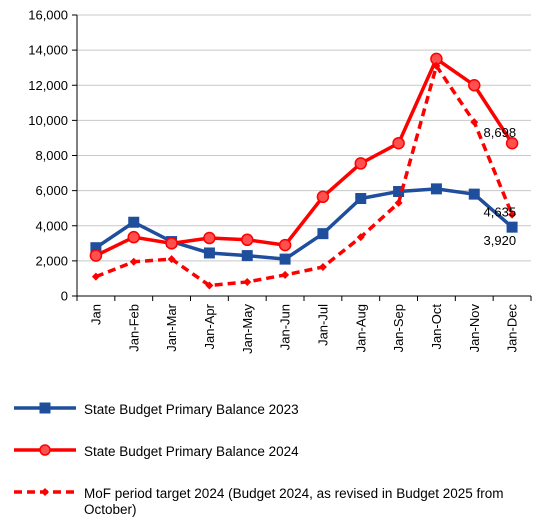 The image size is (537, 525). What do you see at coordinates (285, 327) in the screenshot?
I see `x-tick-label: Jan-Jun` at bounding box center [285, 327].